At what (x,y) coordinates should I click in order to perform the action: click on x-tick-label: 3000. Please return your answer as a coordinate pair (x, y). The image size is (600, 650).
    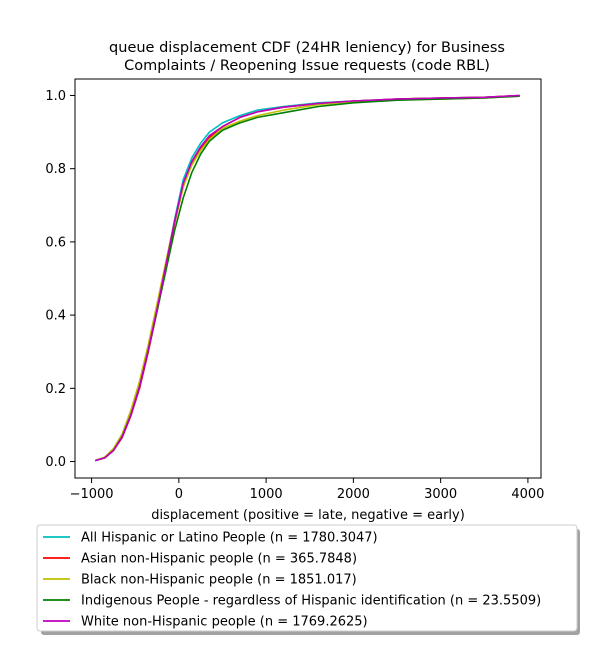
    Looking at the image, I should click on (440, 494).